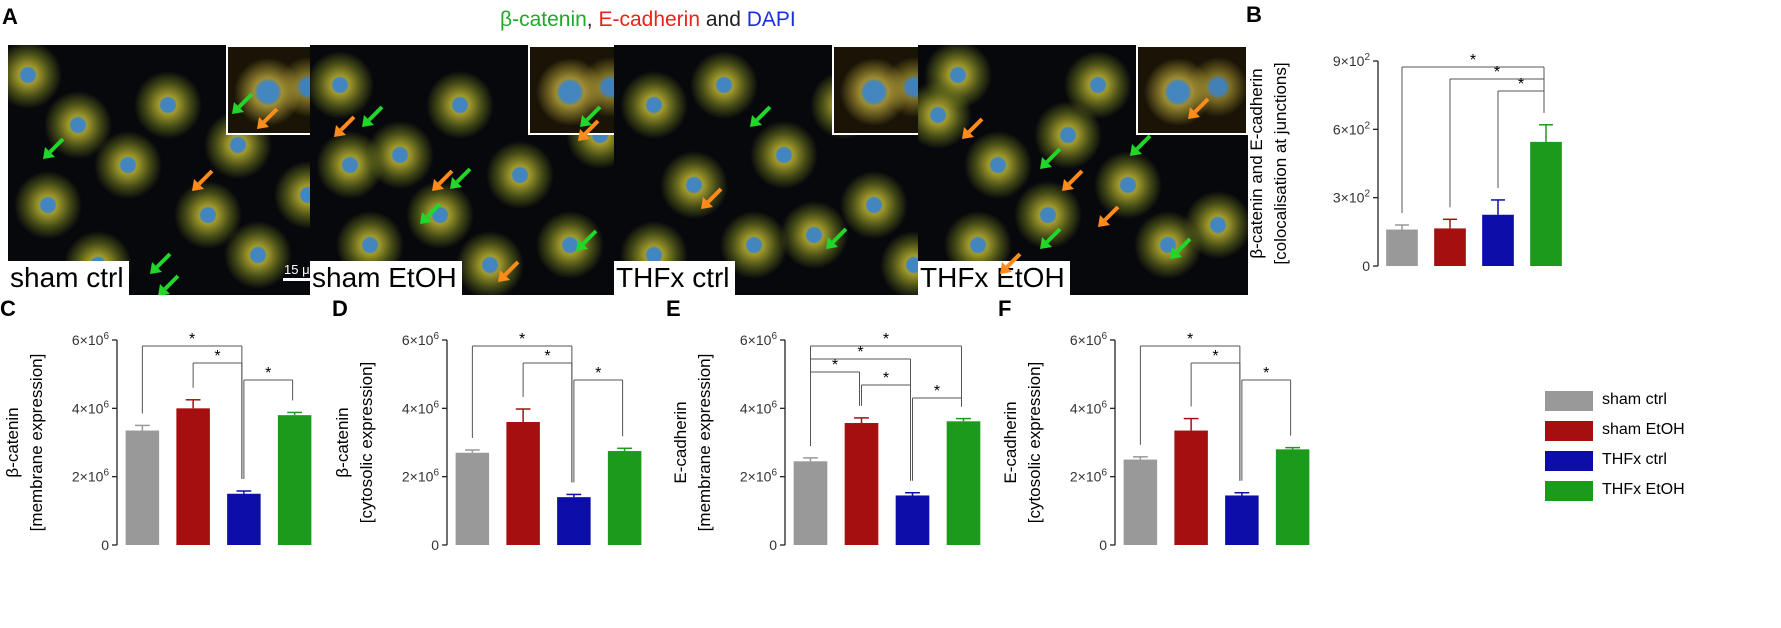 The width and height of the screenshot is (1781, 628). Describe the element at coordinates (1643, 429) in the screenshot. I see `legend-label: sham EtOH` at that location.